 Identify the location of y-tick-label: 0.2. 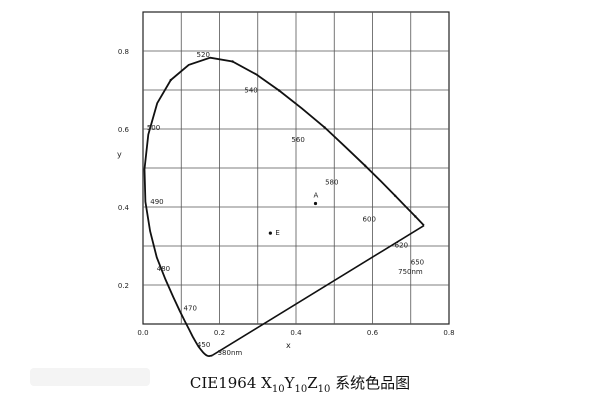
(123, 286).